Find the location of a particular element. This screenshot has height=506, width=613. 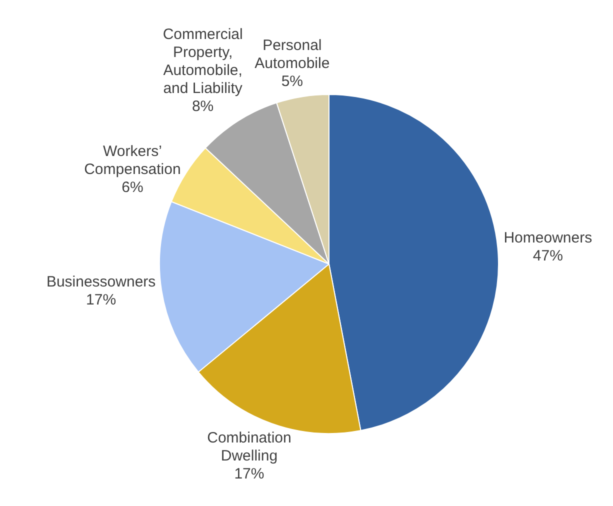

slice-label: Businessowners is located at coordinates (101, 282).